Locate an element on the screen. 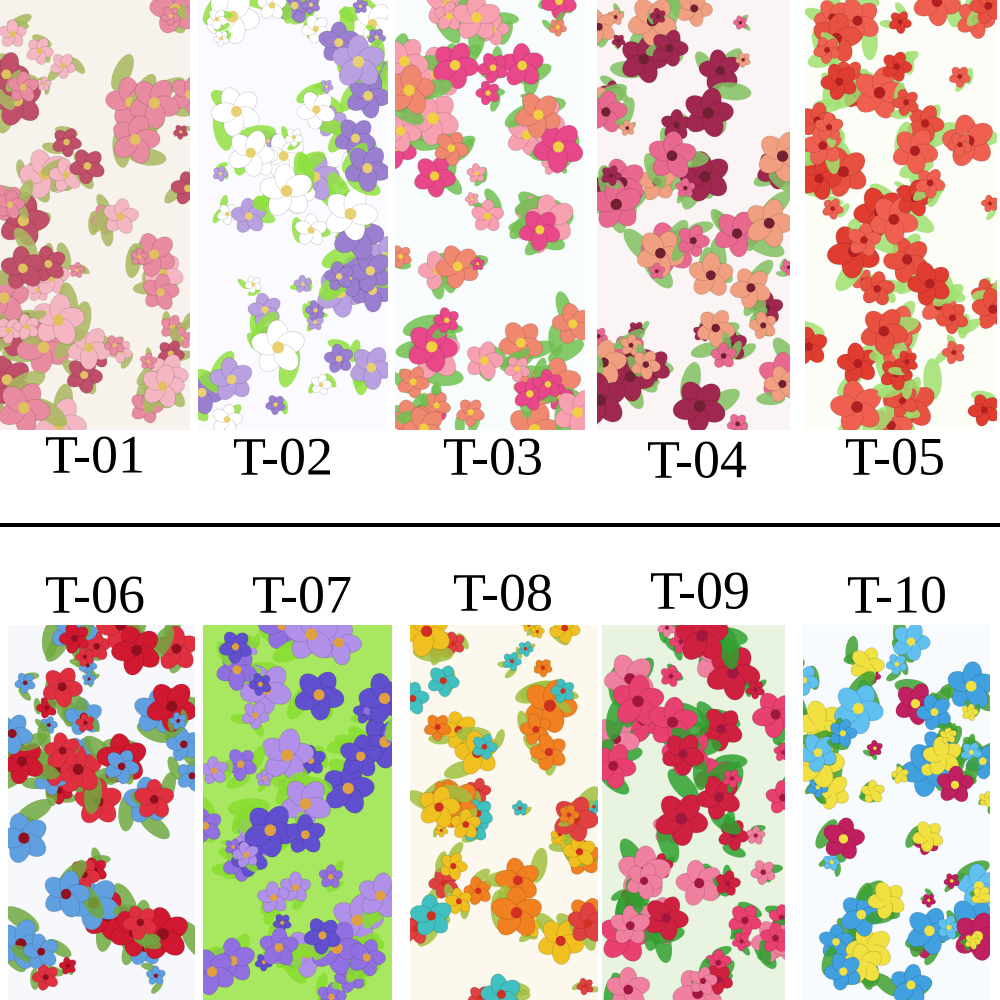 The image size is (1000, 1000). swatch-label: T-06 is located at coordinates (95, 594).